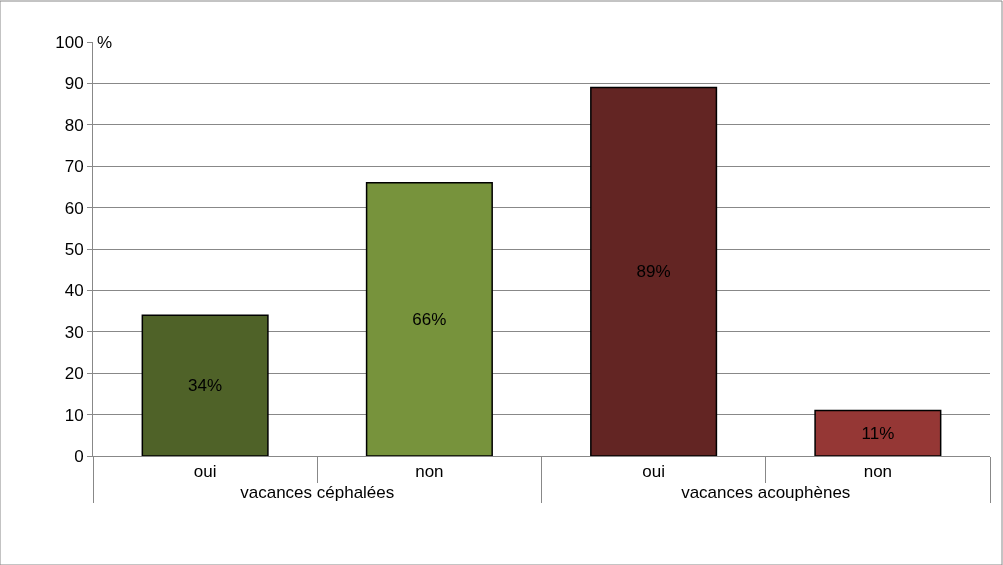 The width and height of the screenshot is (1003, 565). Describe the element at coordinates (74, 167) in the screenshot. I see `y-tick-label: 70` at that location.